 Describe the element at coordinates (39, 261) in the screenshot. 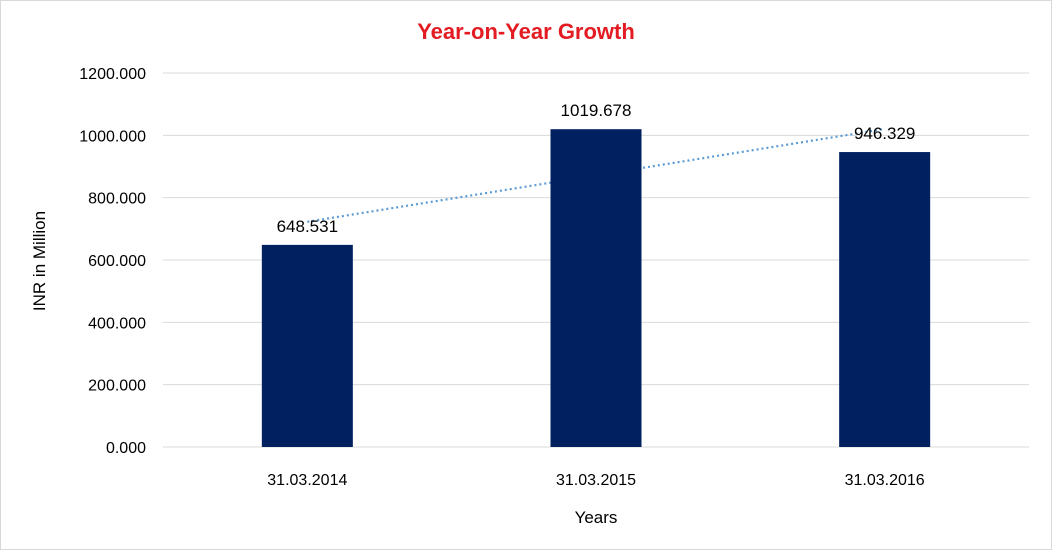

I see `y-axis-title: INR in Million` at that location.